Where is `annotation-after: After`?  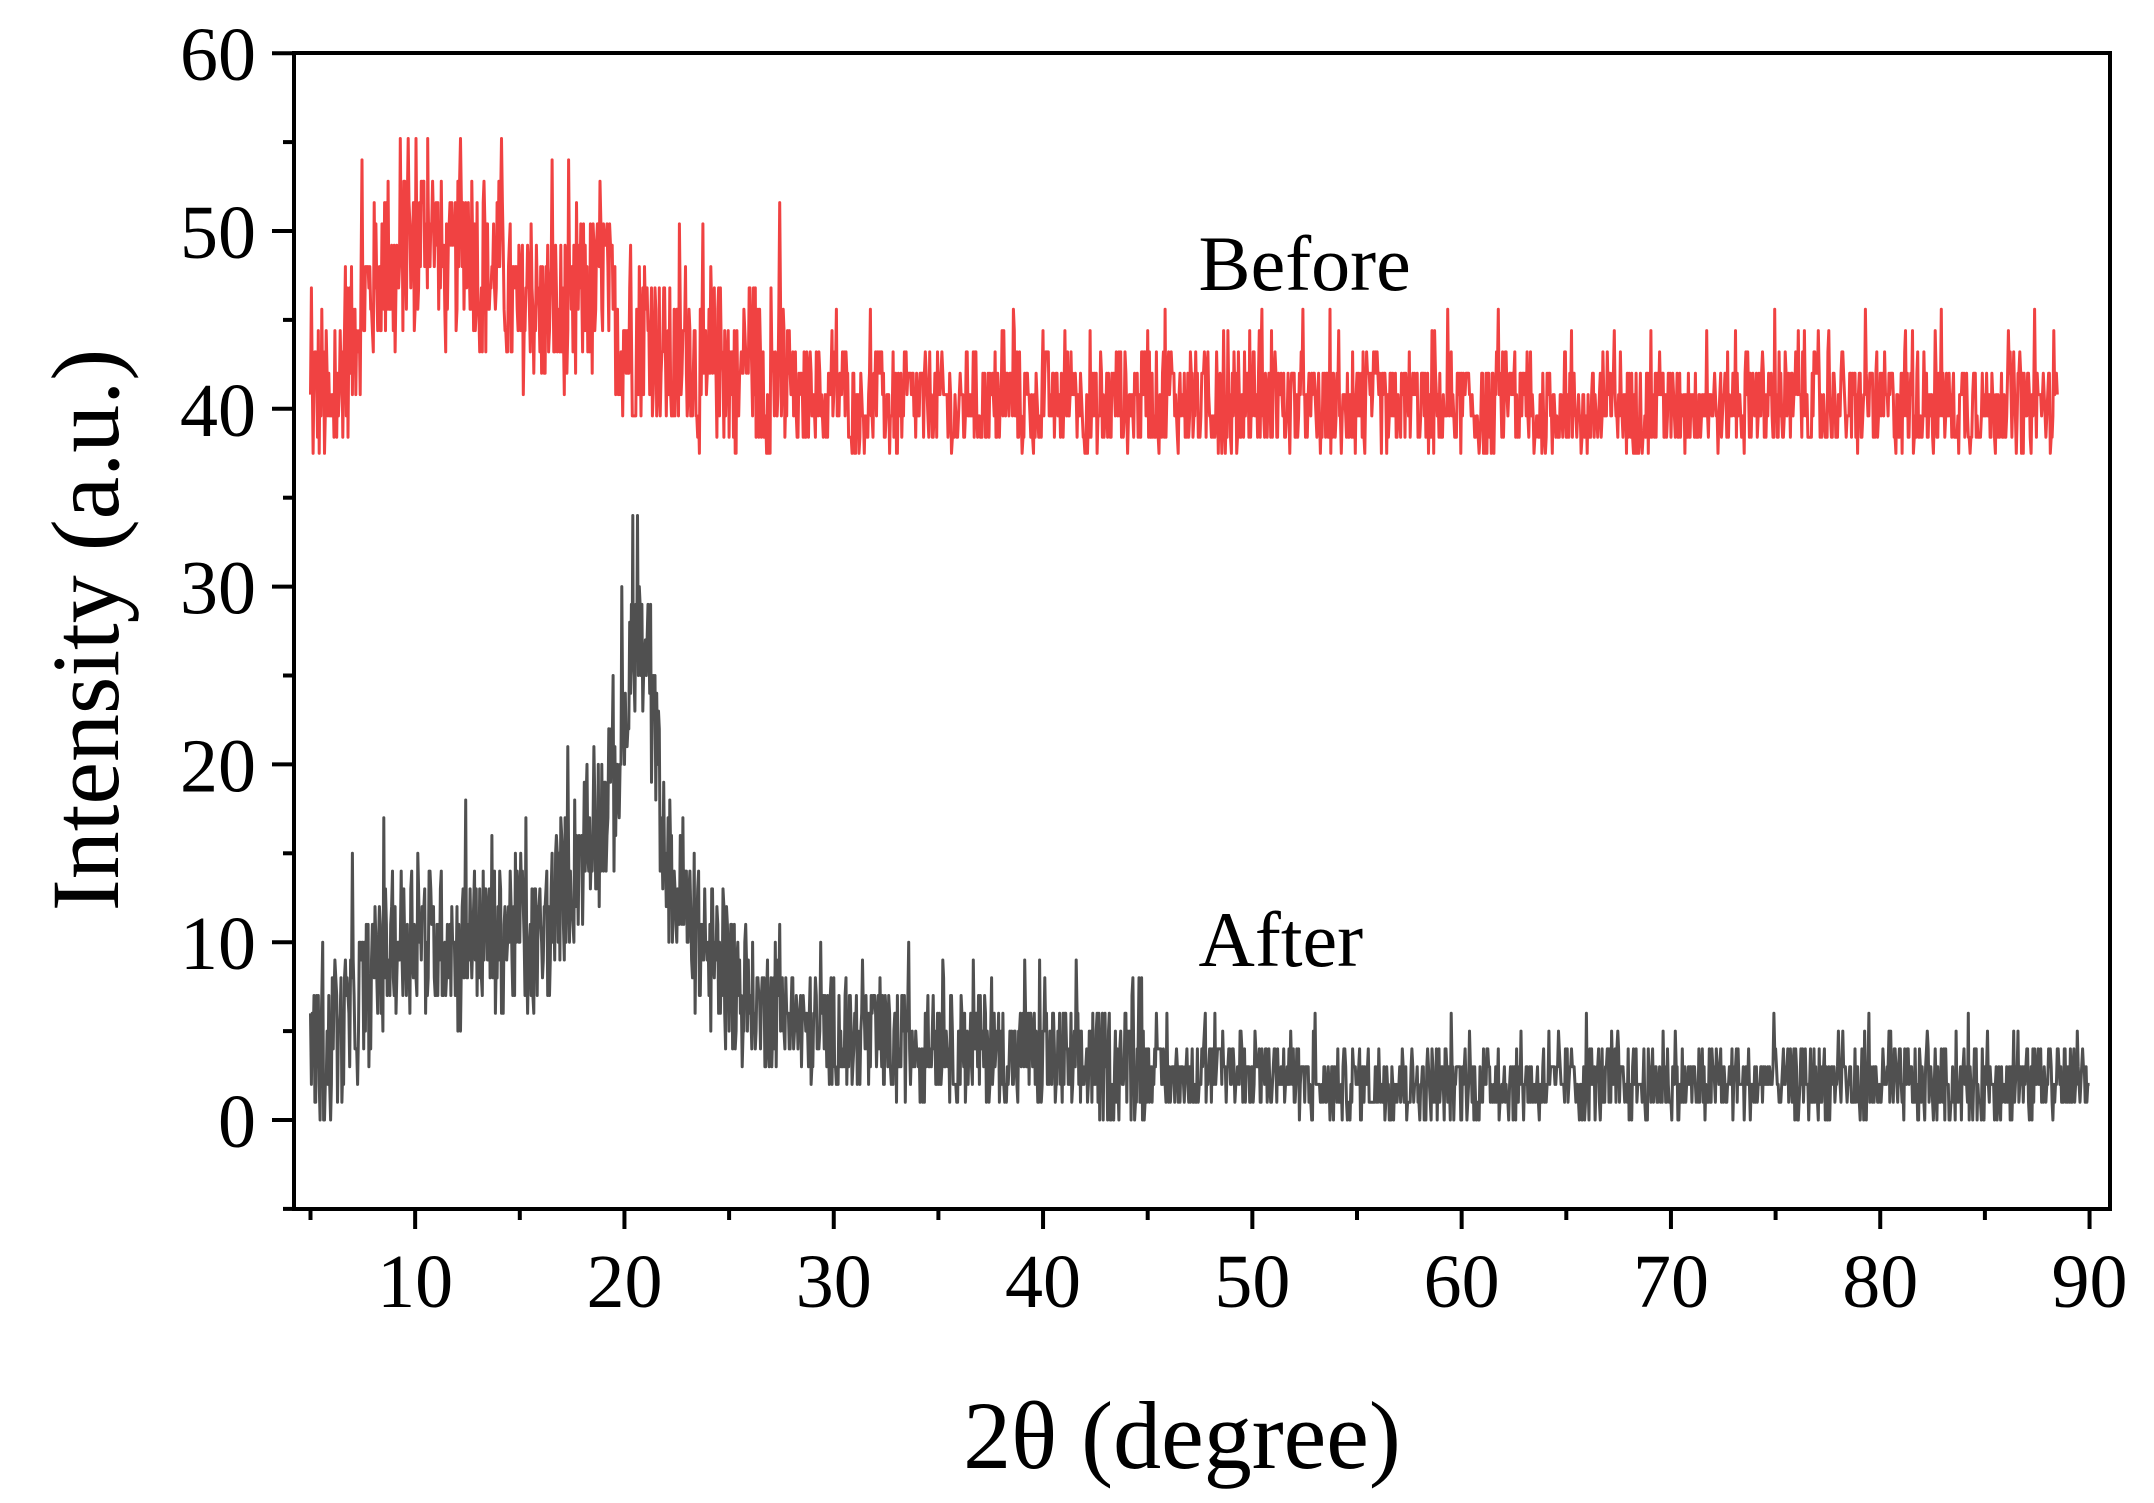 annotation-after: After is located at coordinates (1281, 939).